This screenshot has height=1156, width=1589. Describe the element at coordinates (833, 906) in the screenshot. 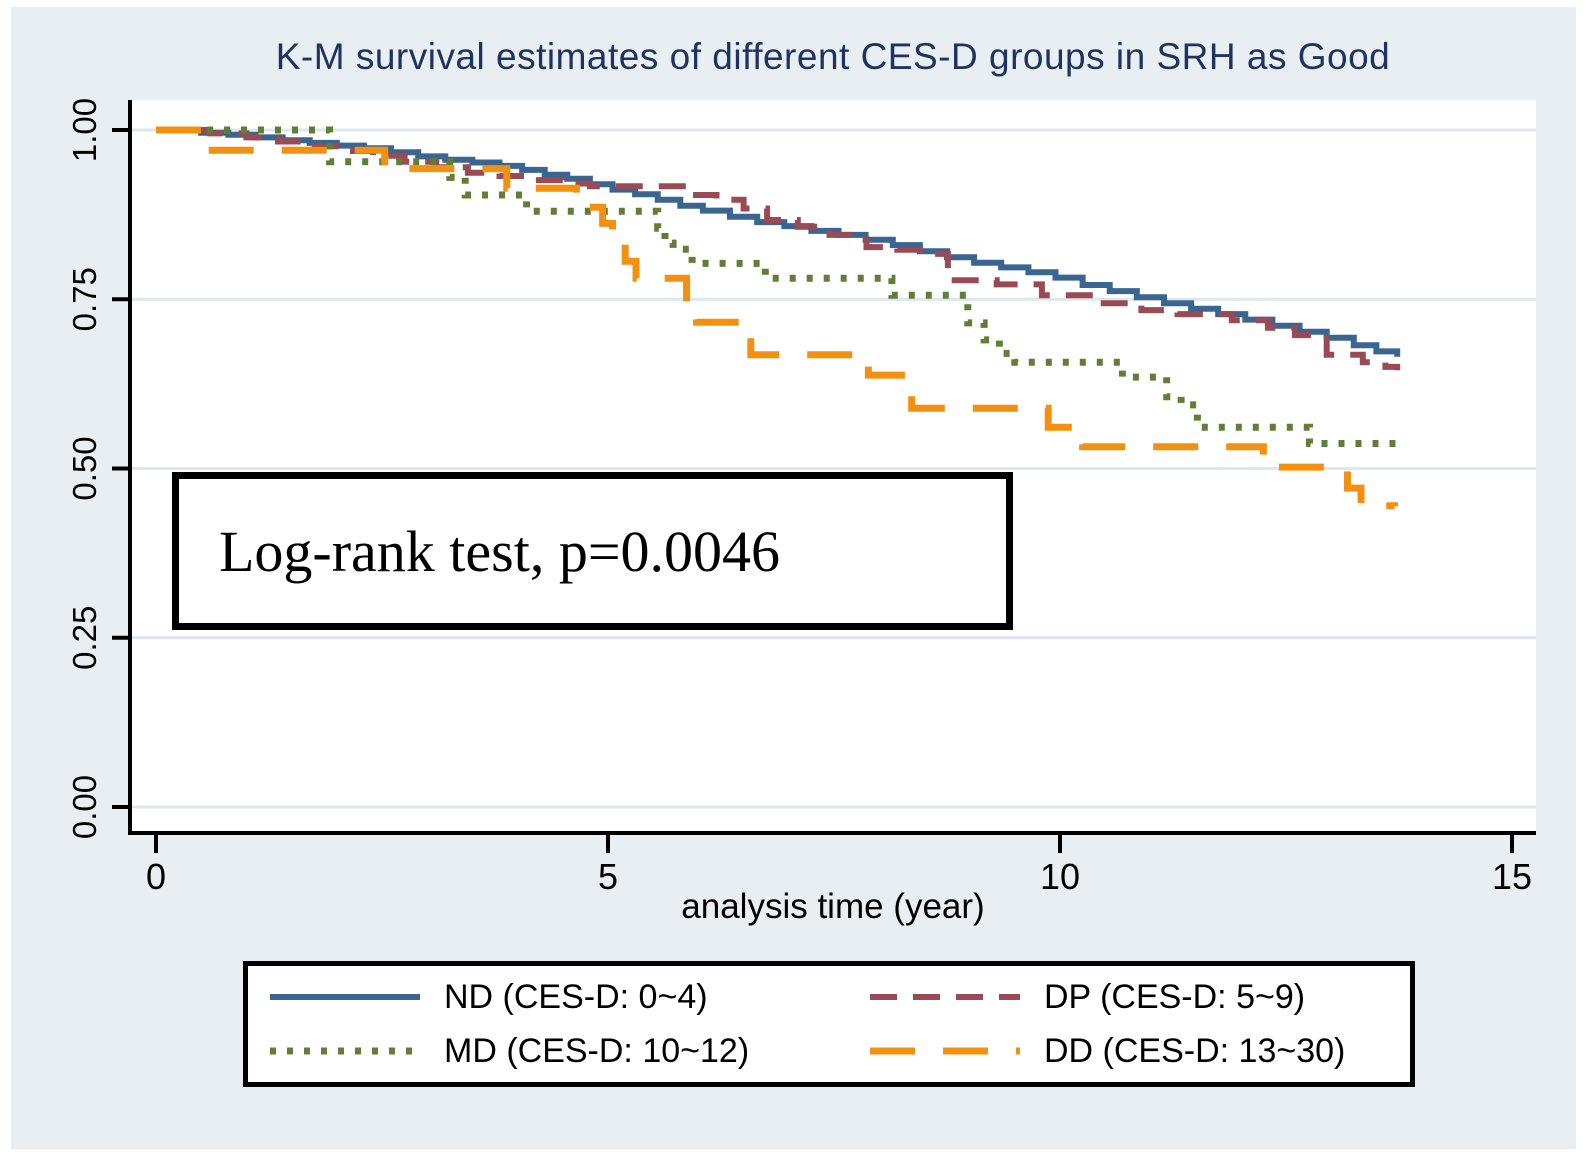

I see `x-axis-label: analysis time (year)` at that location.